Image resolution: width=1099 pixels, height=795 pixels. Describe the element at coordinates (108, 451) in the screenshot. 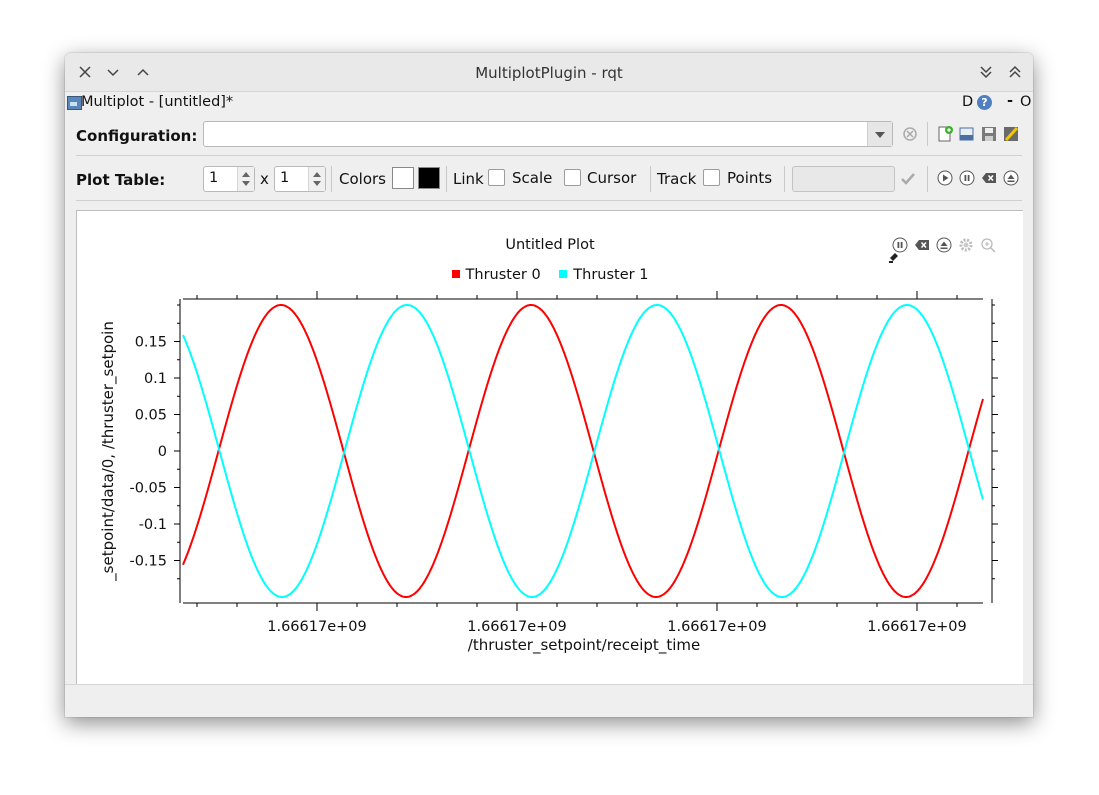

I see `y-axis-title: _setpoint/data/0, /thruster_setpoin` at that location.